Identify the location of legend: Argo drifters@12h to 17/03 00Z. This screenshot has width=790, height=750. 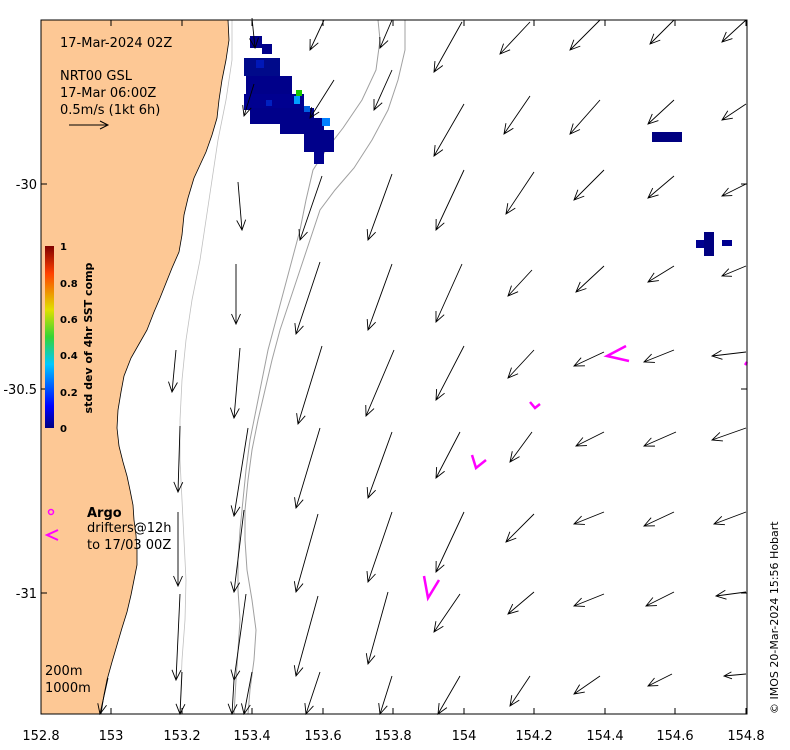
(108, 529).